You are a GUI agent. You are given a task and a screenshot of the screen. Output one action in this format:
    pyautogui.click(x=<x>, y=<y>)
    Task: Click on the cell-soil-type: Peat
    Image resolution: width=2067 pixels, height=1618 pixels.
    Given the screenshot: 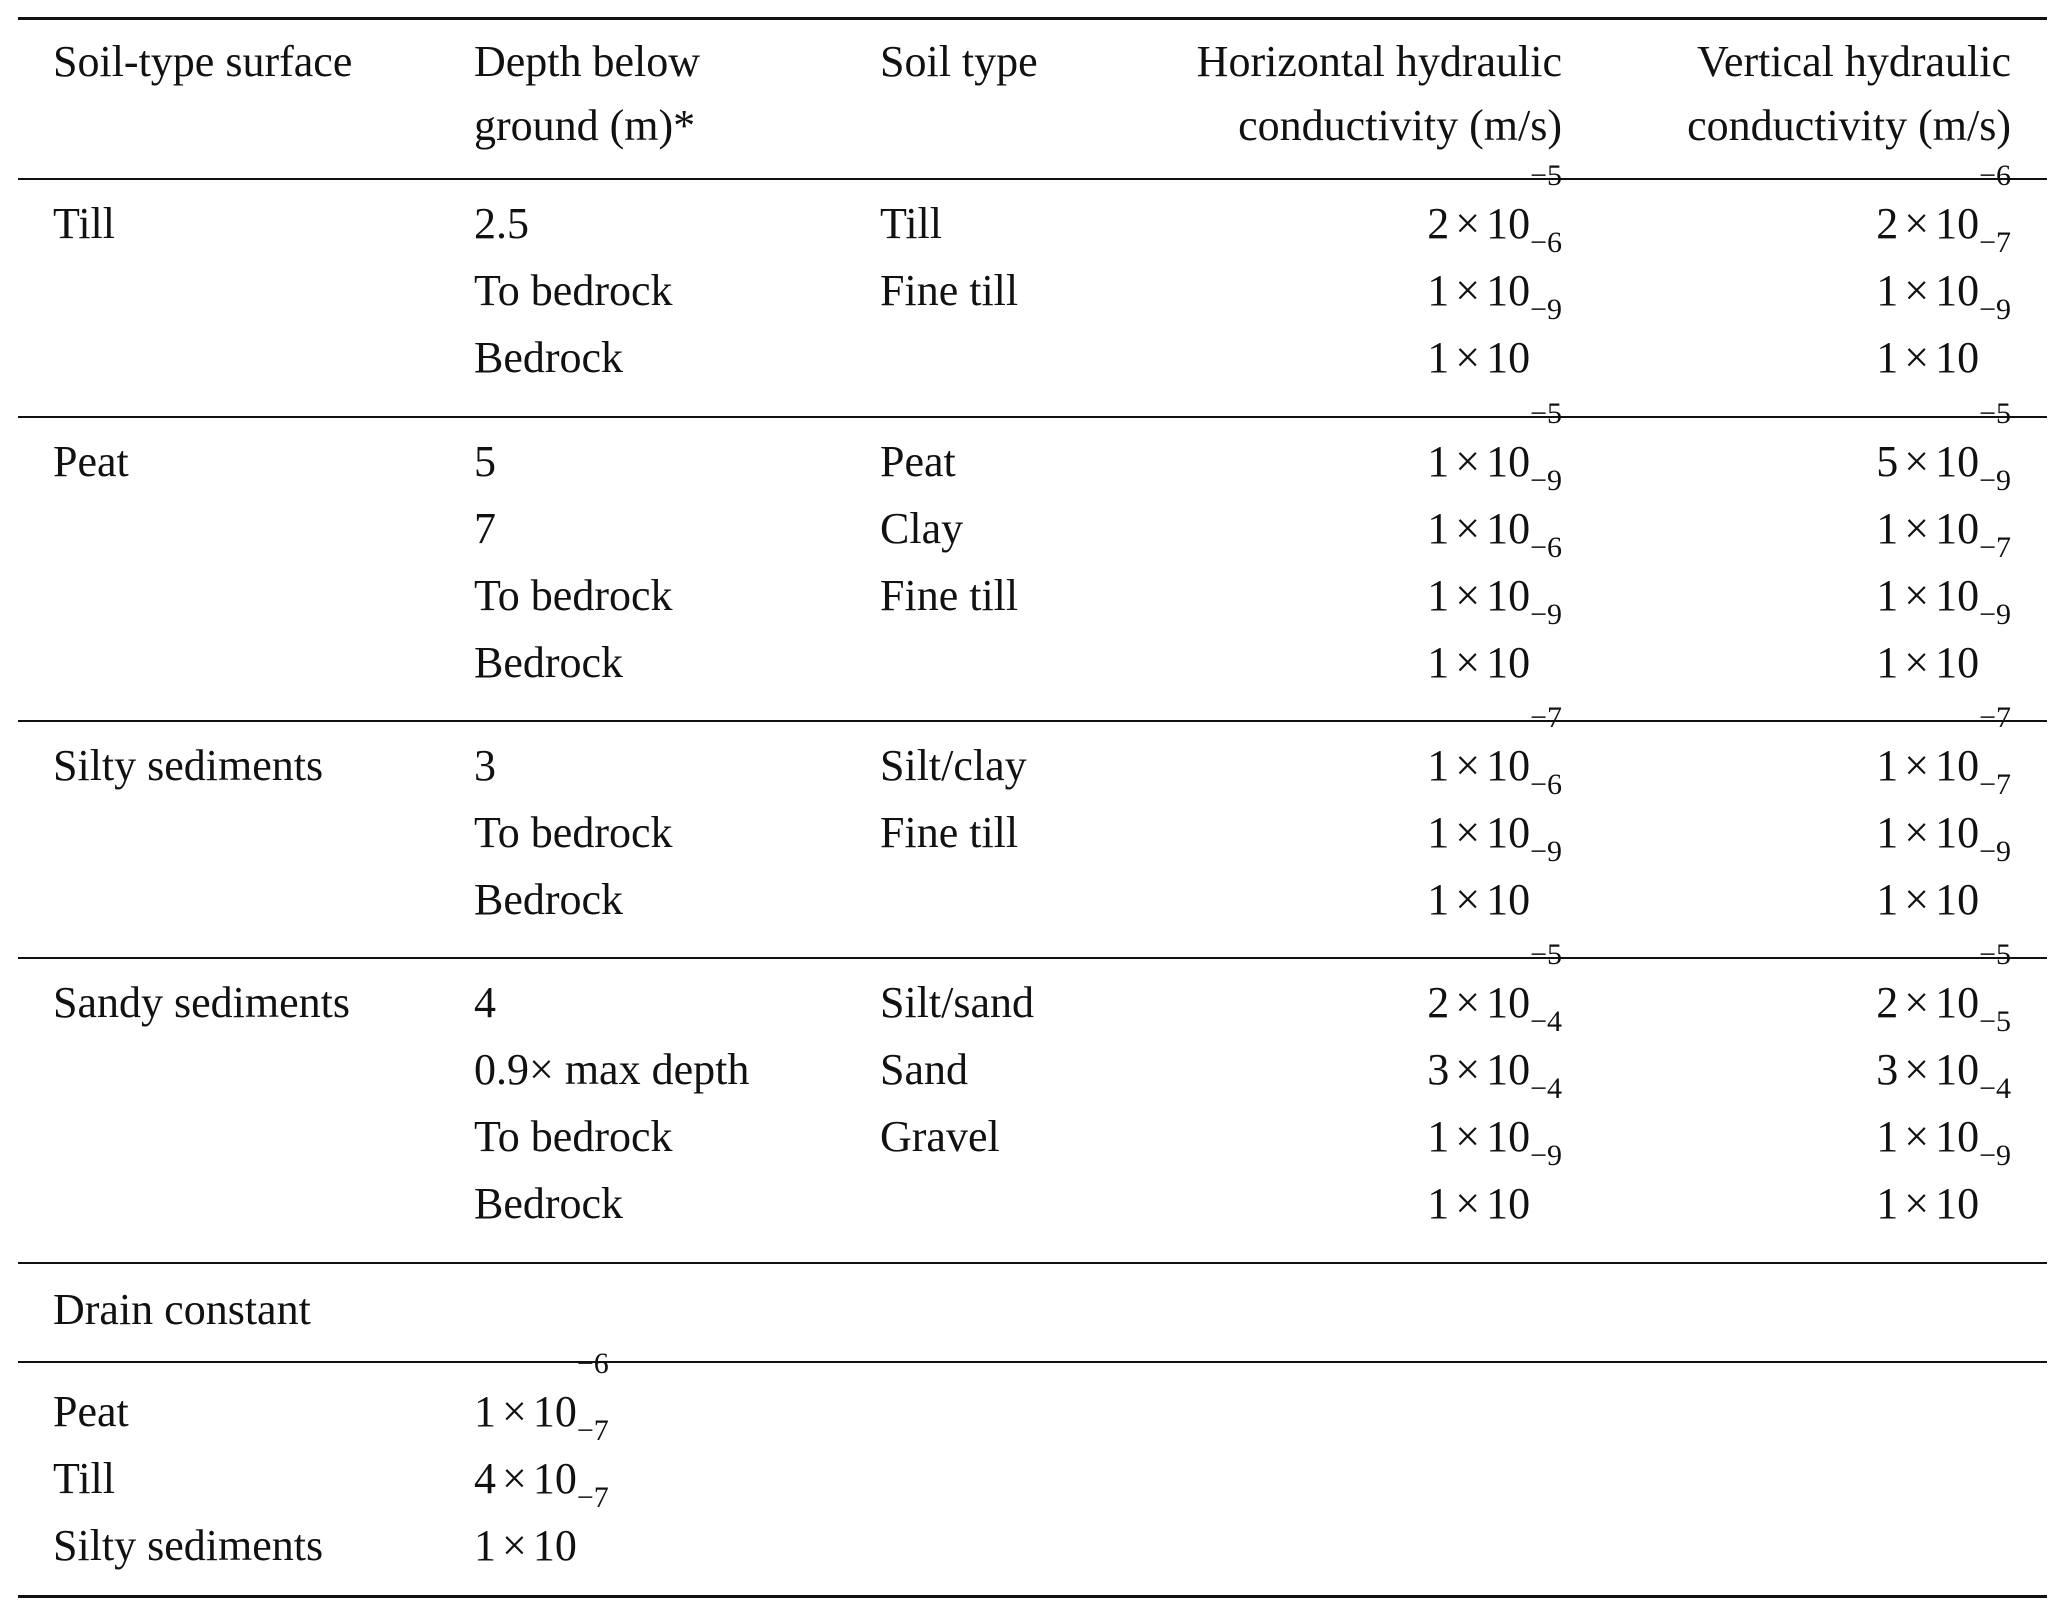 What is the action you would take?
    pyautogui.click(x=918, y=461)
    